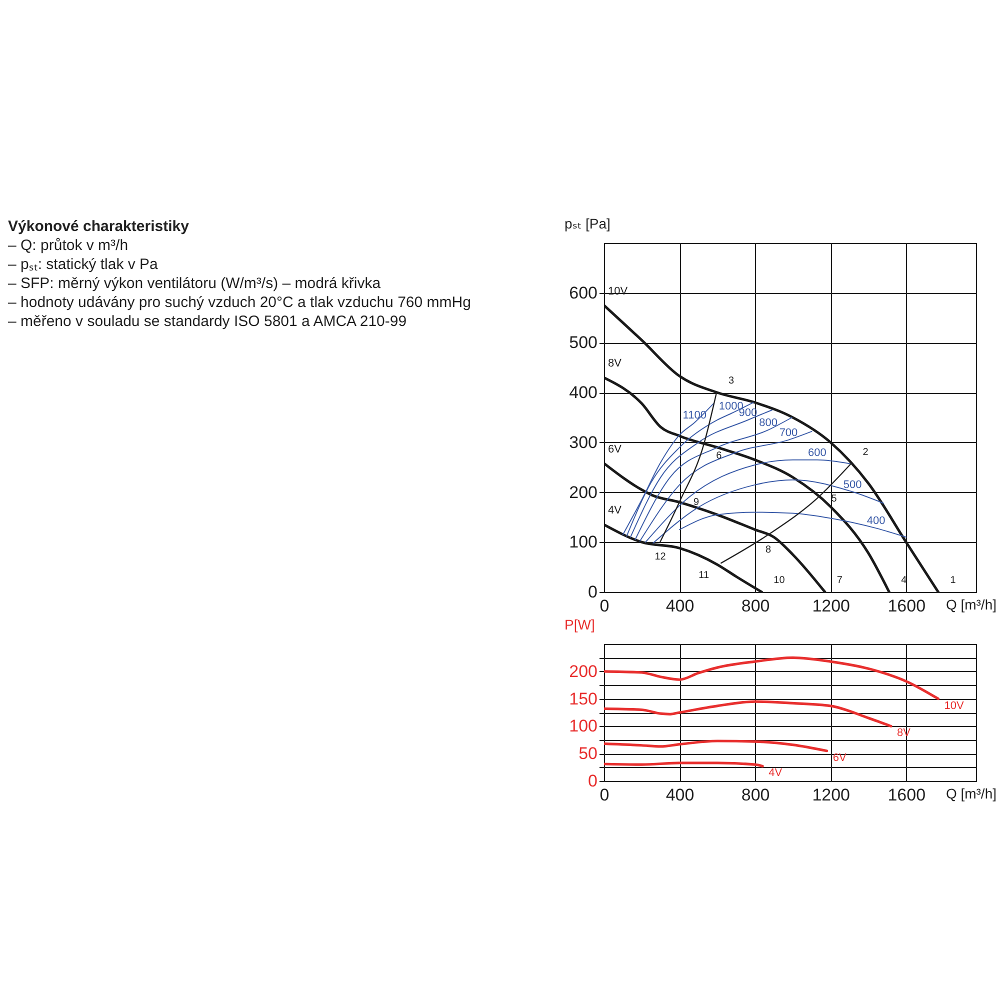 The height and width of the screenshot is (1000, 1000). Describe the element at coordinates (834, 498) in the screenshot. I see `annotation: 5` at that location.